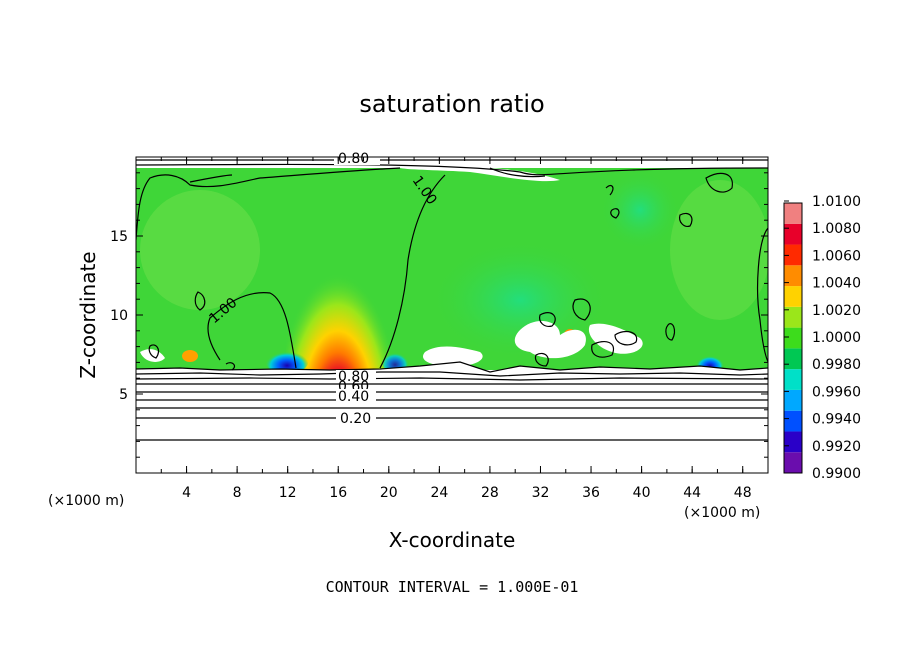  I want to click on colorbar-label: 1.0100, so click(836, 202).